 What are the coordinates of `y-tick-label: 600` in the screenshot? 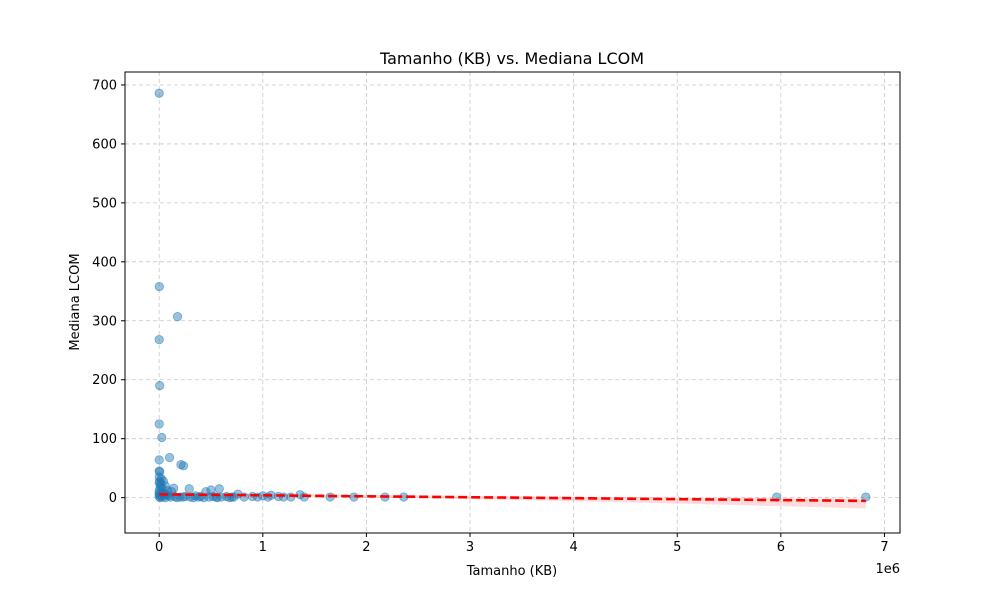 It's located at (104, 144).